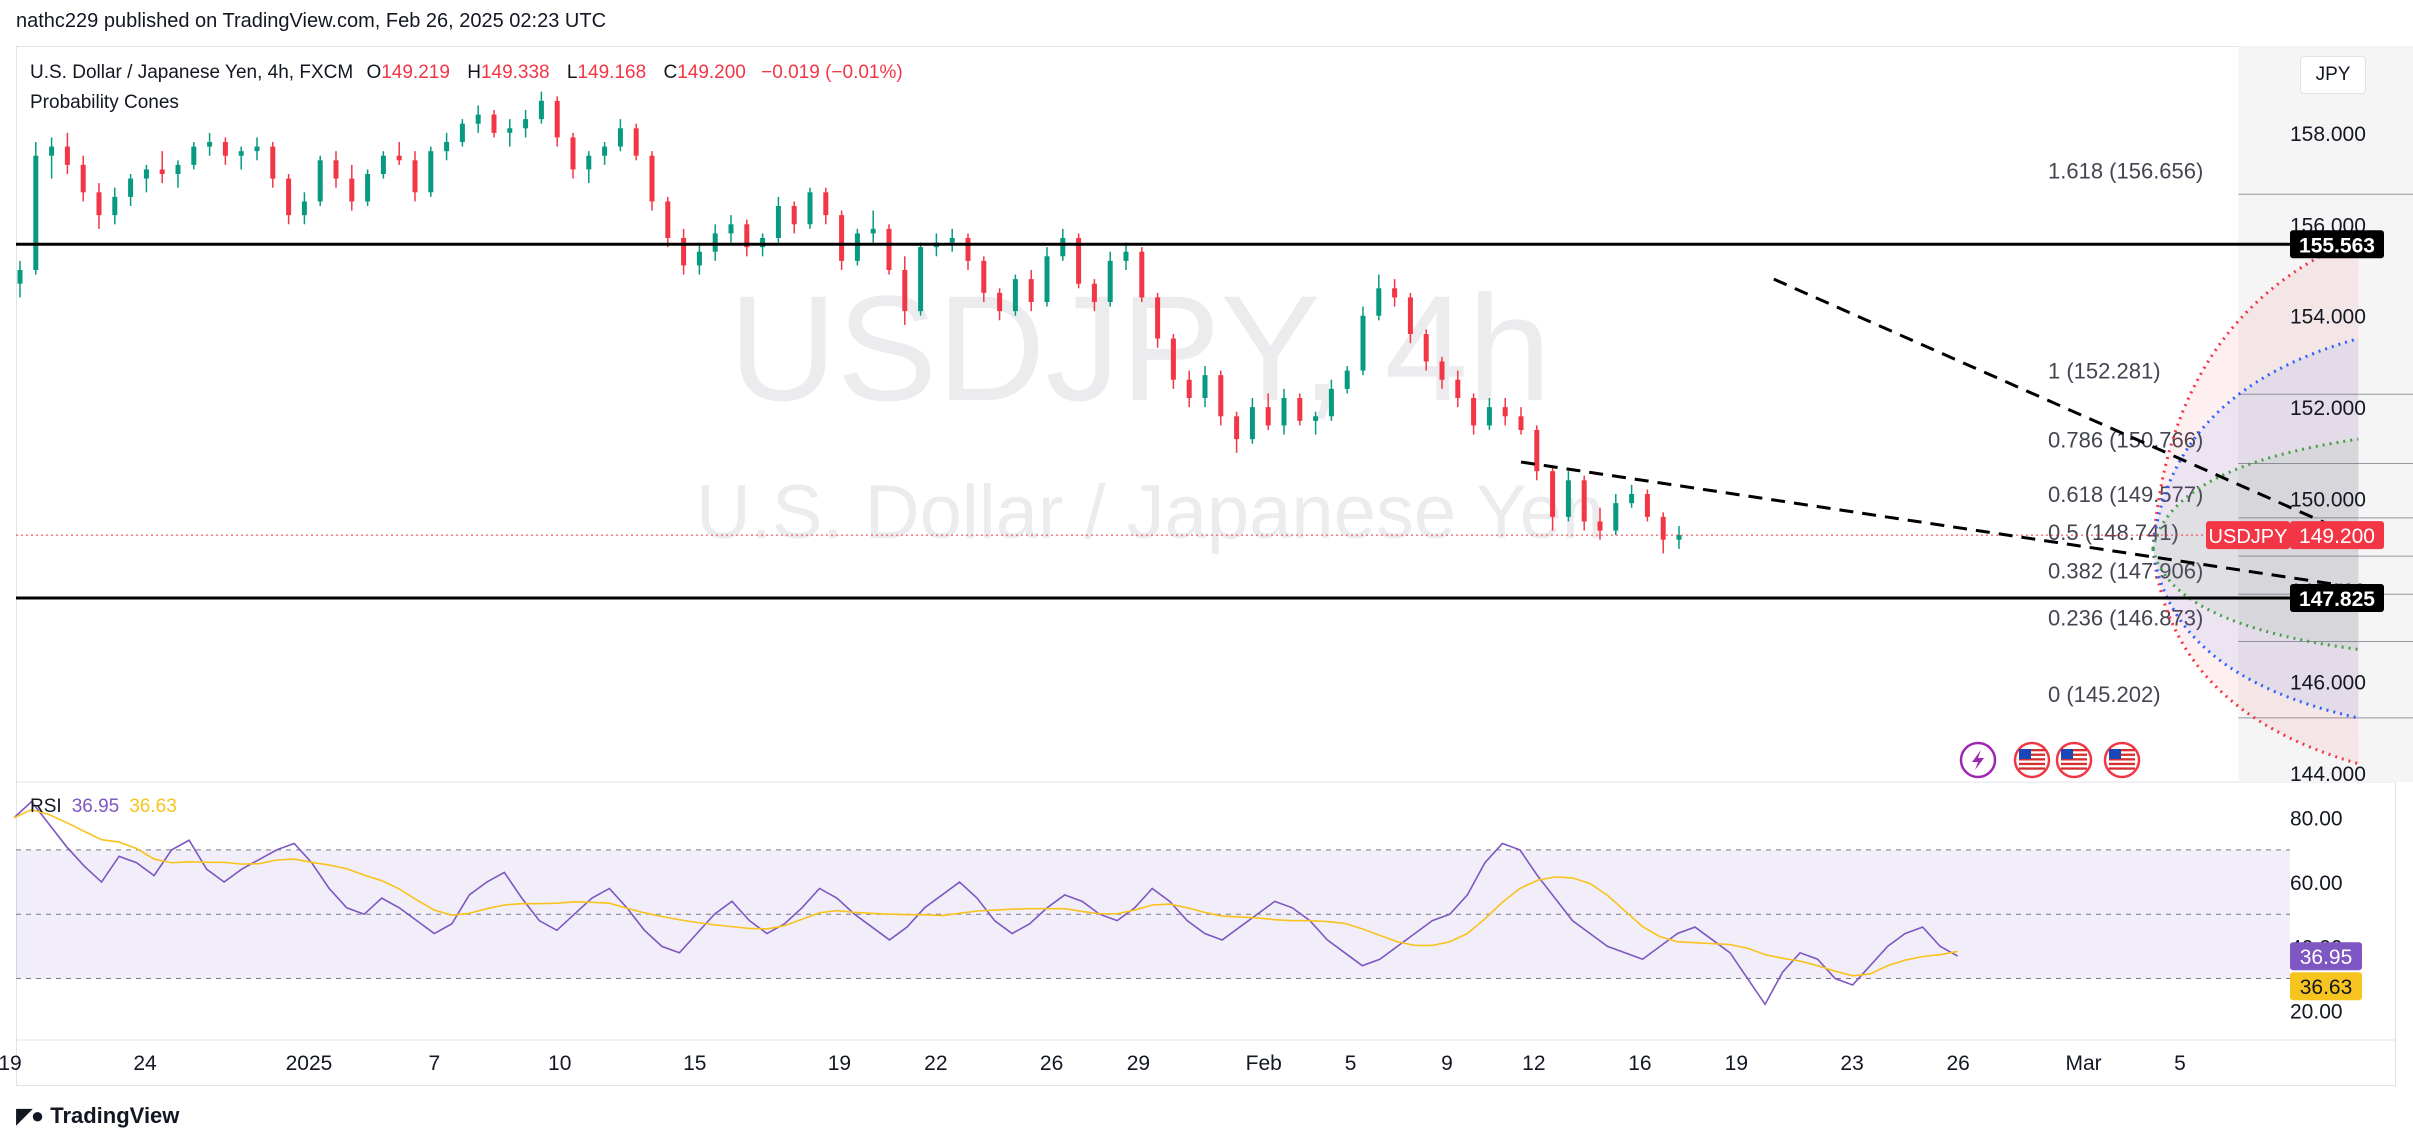  Describe the element at coordinates (670, 72) in the screenshot. I see `close-label: C` at that location.